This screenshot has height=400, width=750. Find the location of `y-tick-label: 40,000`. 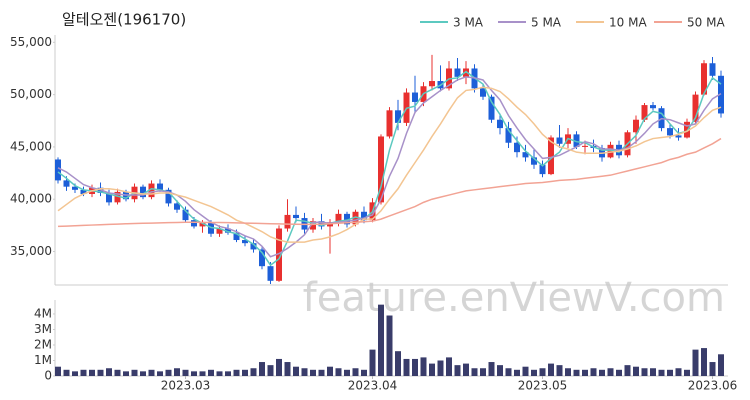

y-tick-label: 40,000 is located at coordinates (31, 199).